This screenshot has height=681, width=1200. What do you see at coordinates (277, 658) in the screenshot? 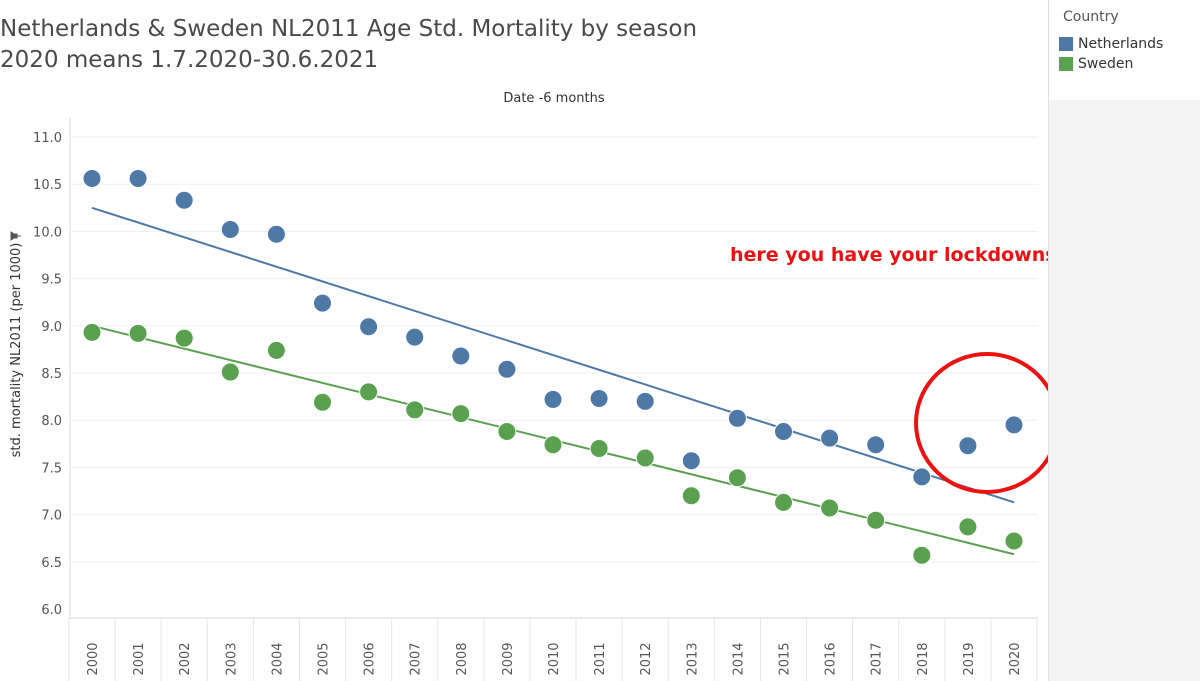
I see `x-tick-label: 2004` at bounding box center [277, 658].